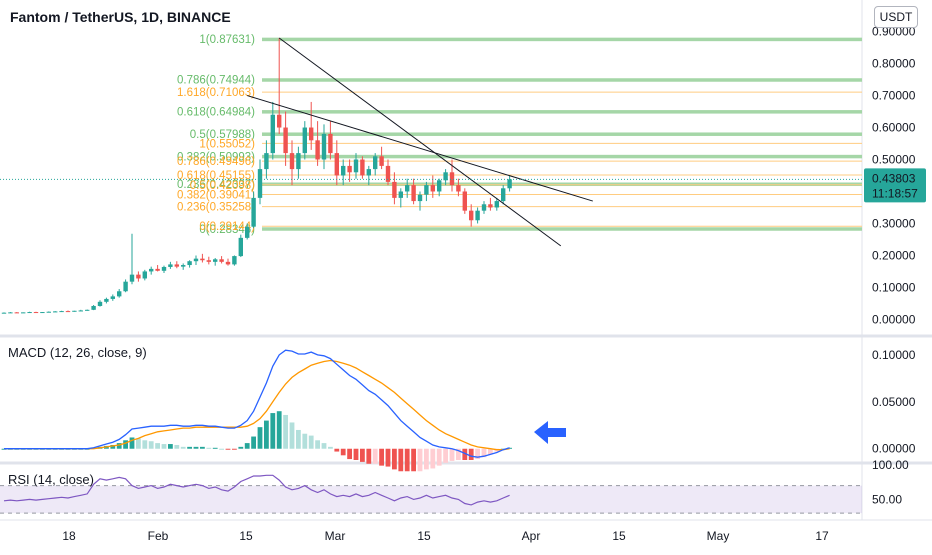 The height and width of the screenshot is (555, 932). What do you see at coordinates (120, 17) in the screenshot?
I see `chart-title: Fantom / TetherUS, 1D, BINANCE` at bounding box center [120, 17].